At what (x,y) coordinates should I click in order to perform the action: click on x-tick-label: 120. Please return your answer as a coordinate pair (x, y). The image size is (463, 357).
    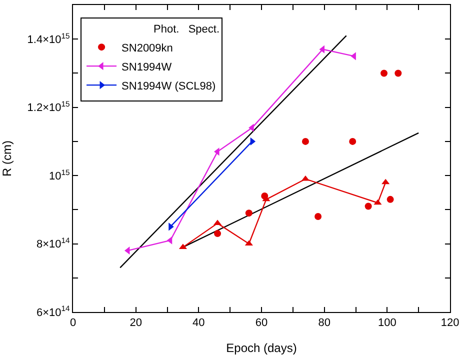
    Looking at the image, I should click on (450, 323).